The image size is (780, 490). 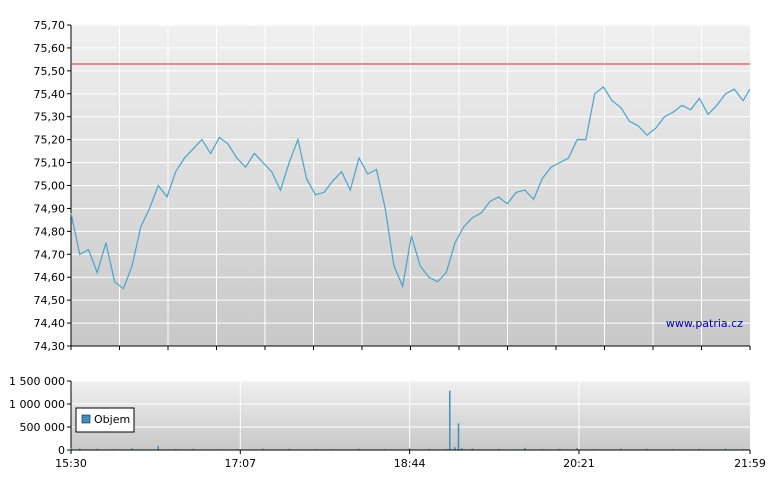 I want to click on price-y-tick-label: 74,60, so click(x=50, y=277).